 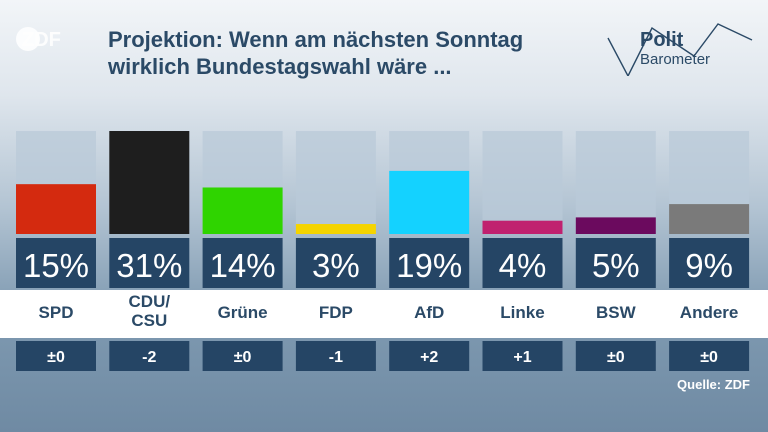 What do you see at coordinates (709, 265) in the screenshot?
I see `bar-7-value-label: 9%` at bounding box center [709, 265].